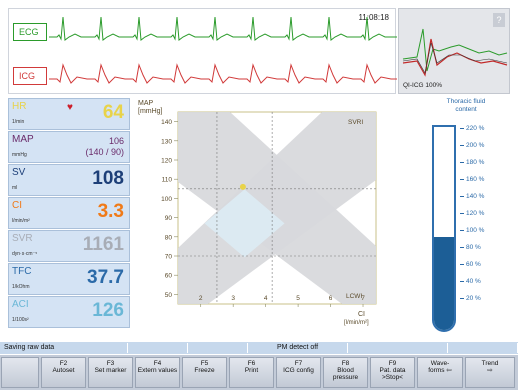 This screenshot has height=390, width=518. I want to click on icg-trace, so click(223, 73).